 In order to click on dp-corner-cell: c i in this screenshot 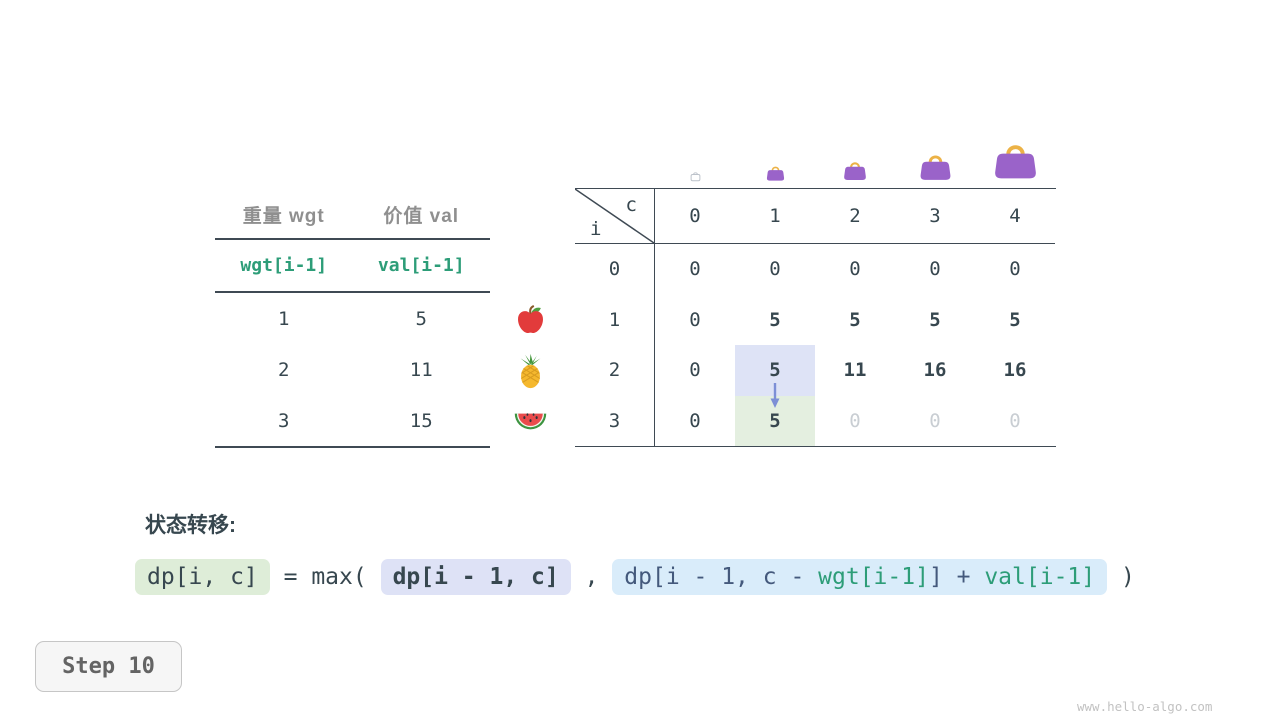, I will do `click(615, 216)`.